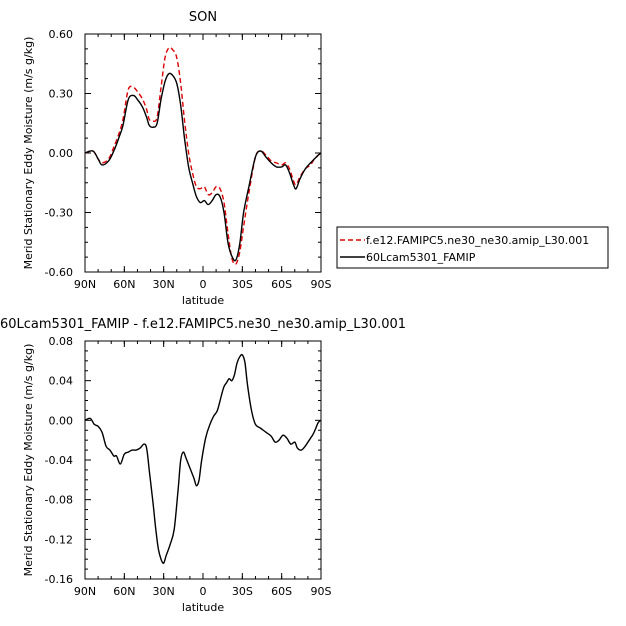  What do you see at coordinates (59, 579) in the screenshot?
I see `bottom-y-tick-label: -0.16` at bounding box center [59, 579].